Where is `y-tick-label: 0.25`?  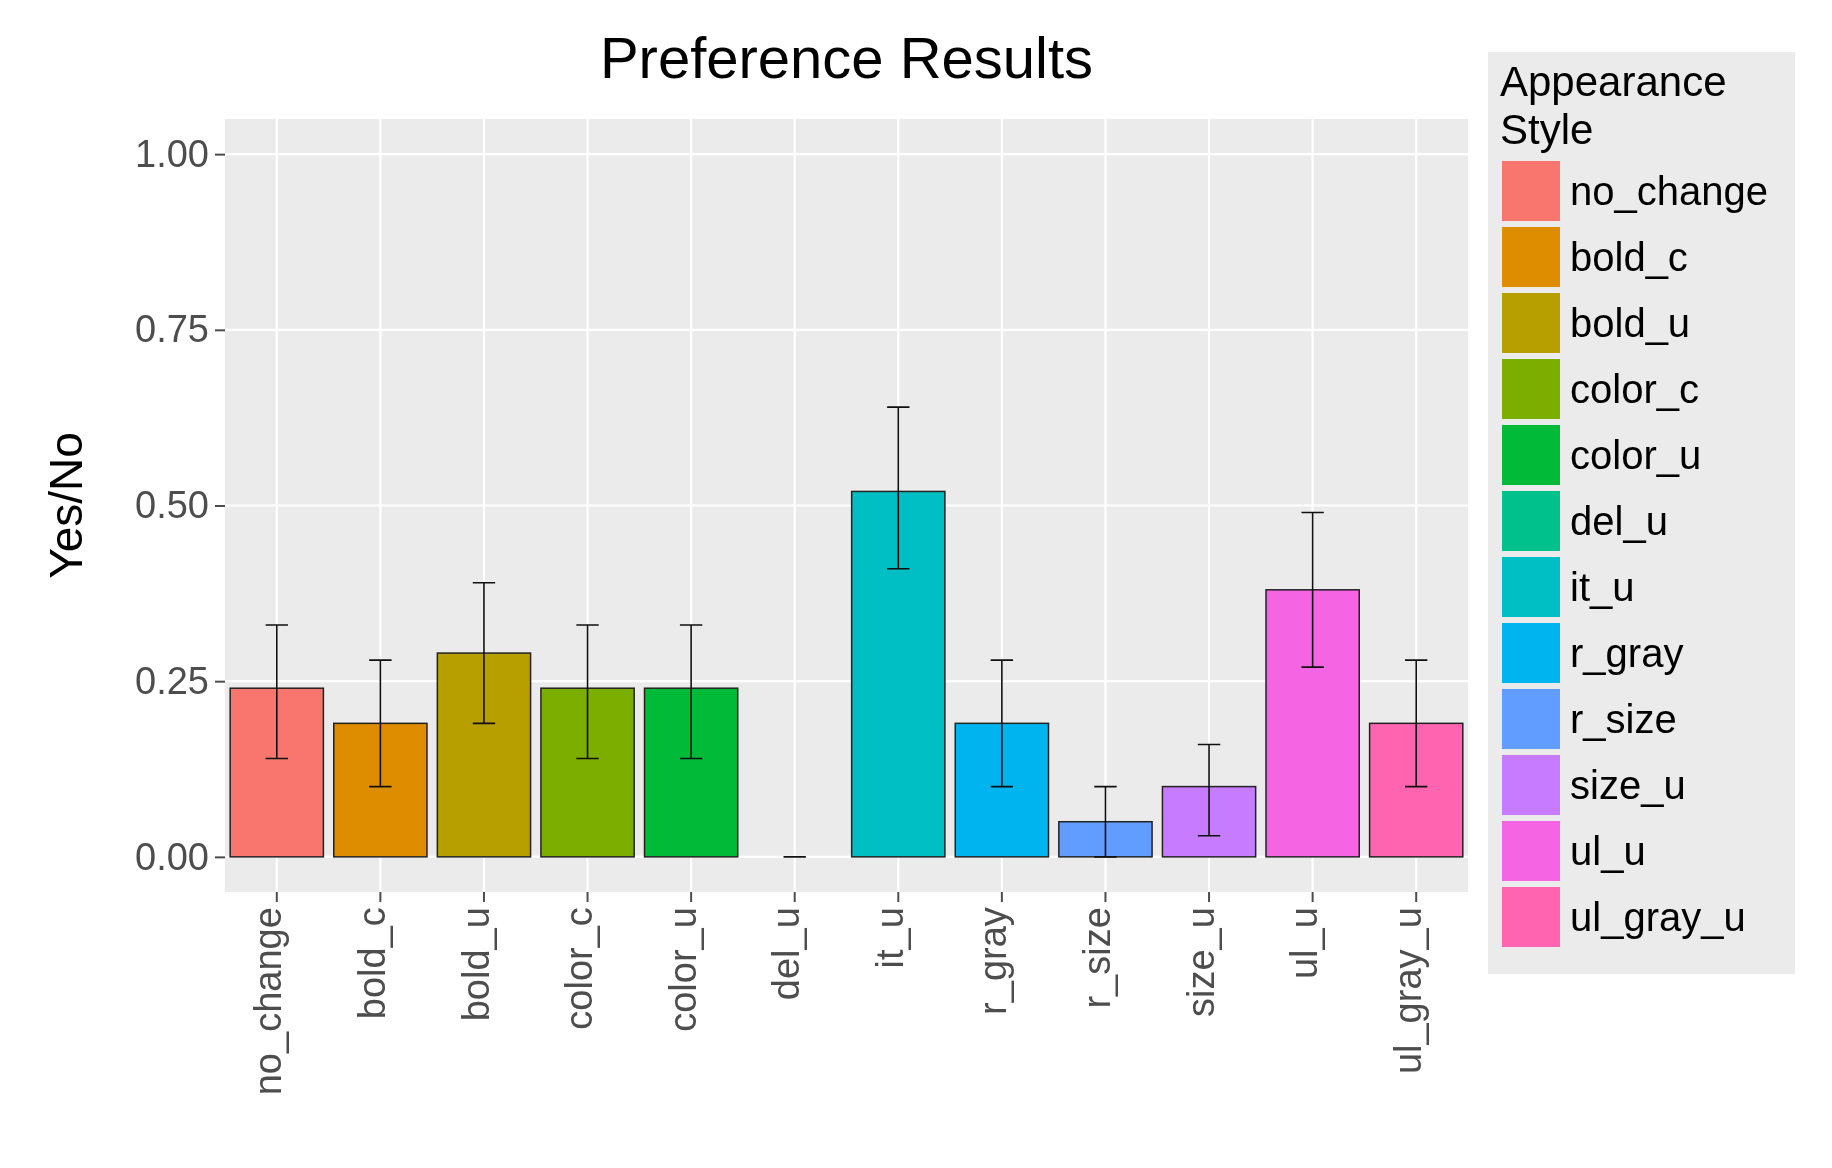 y-tick-label: 0.25 is located at coordinates (172, 680).